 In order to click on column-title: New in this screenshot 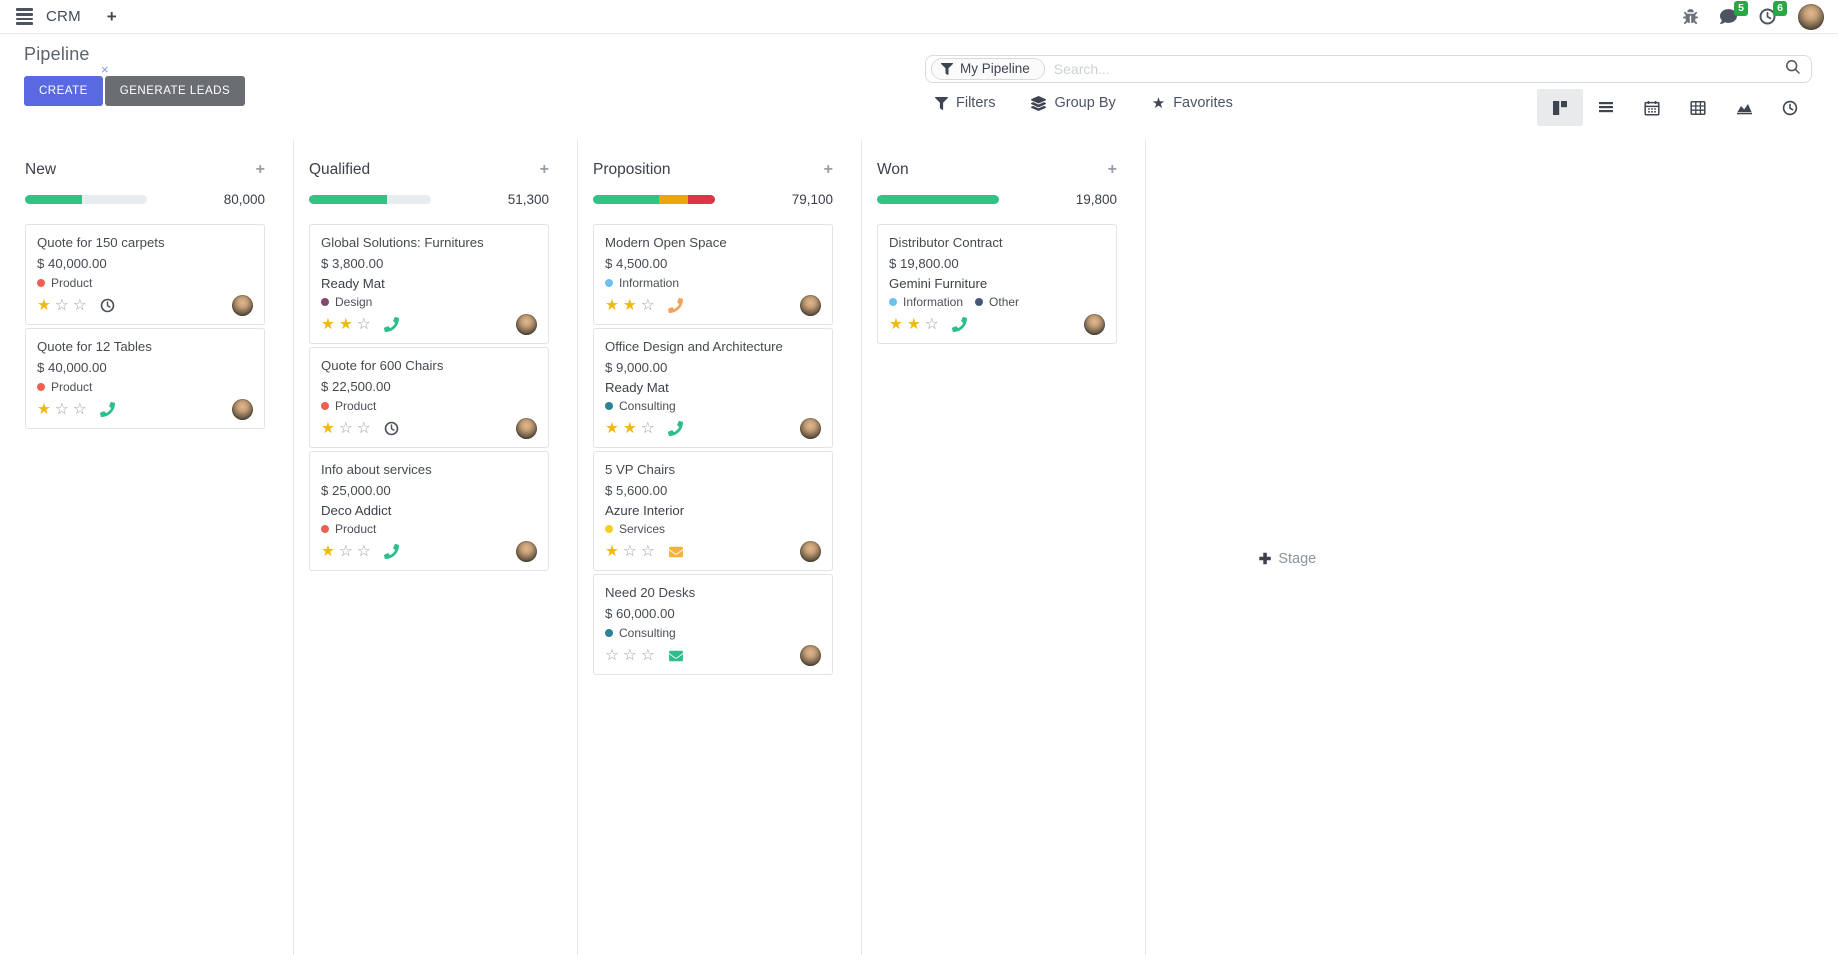, I will do `click(41, 169)`.